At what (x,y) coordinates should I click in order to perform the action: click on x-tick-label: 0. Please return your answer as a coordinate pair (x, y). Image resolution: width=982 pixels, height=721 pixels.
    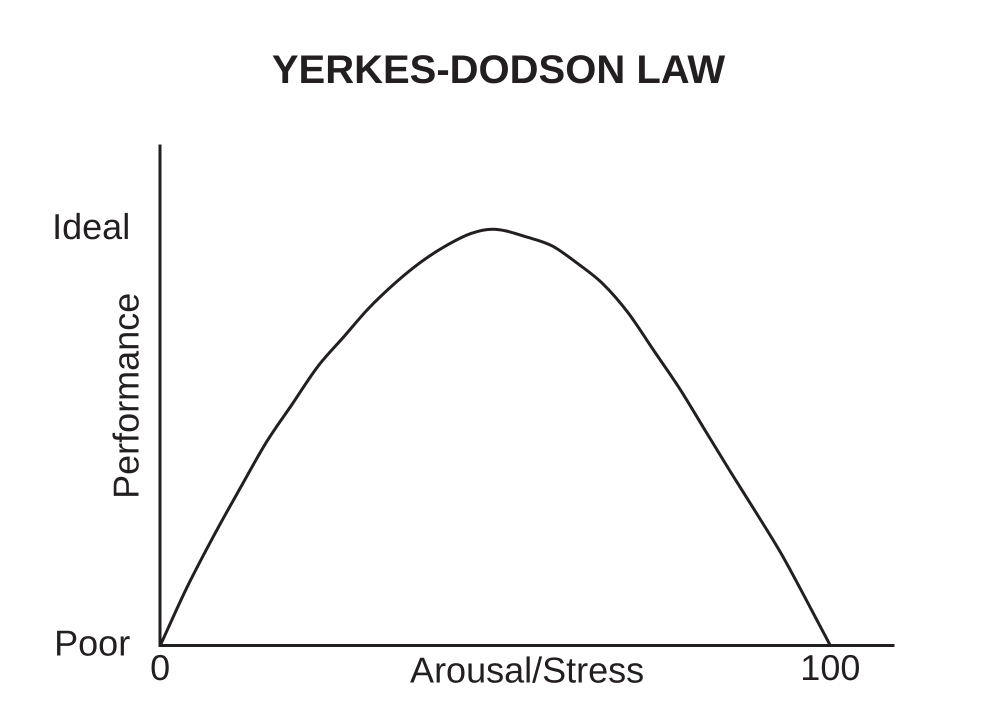
    Looking at the image, I should click on (160, 667).